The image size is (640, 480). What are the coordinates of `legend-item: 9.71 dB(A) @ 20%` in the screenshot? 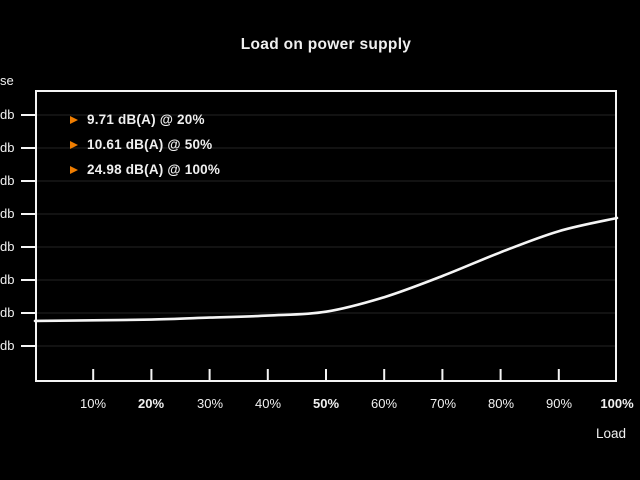 It's located at (145, 119).